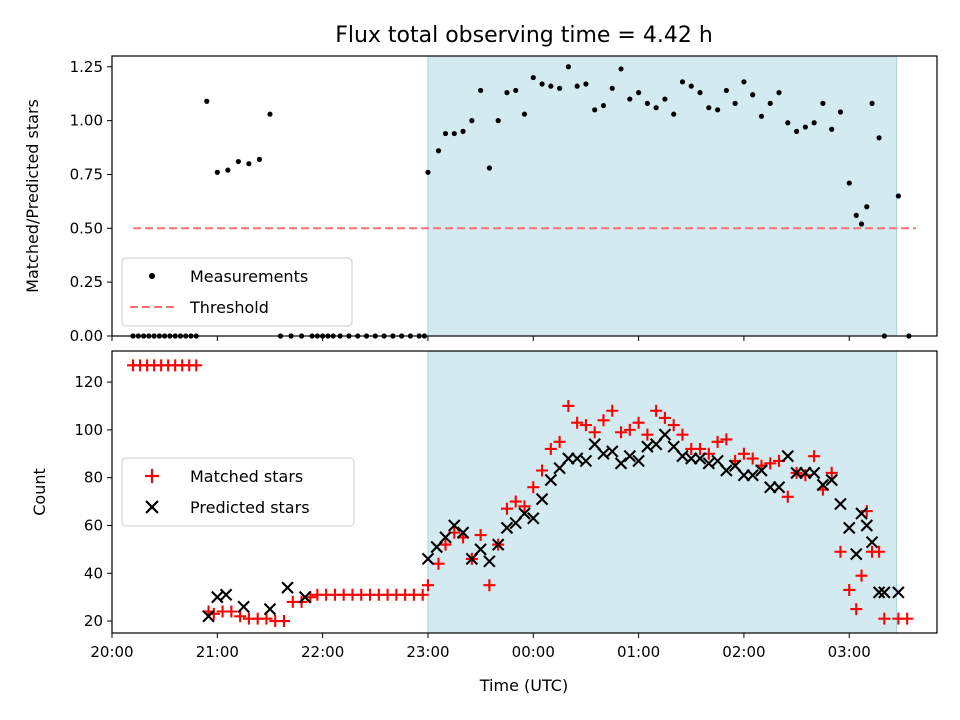  I want to click on bottom-ytick-label: 60, so click(93, 525).